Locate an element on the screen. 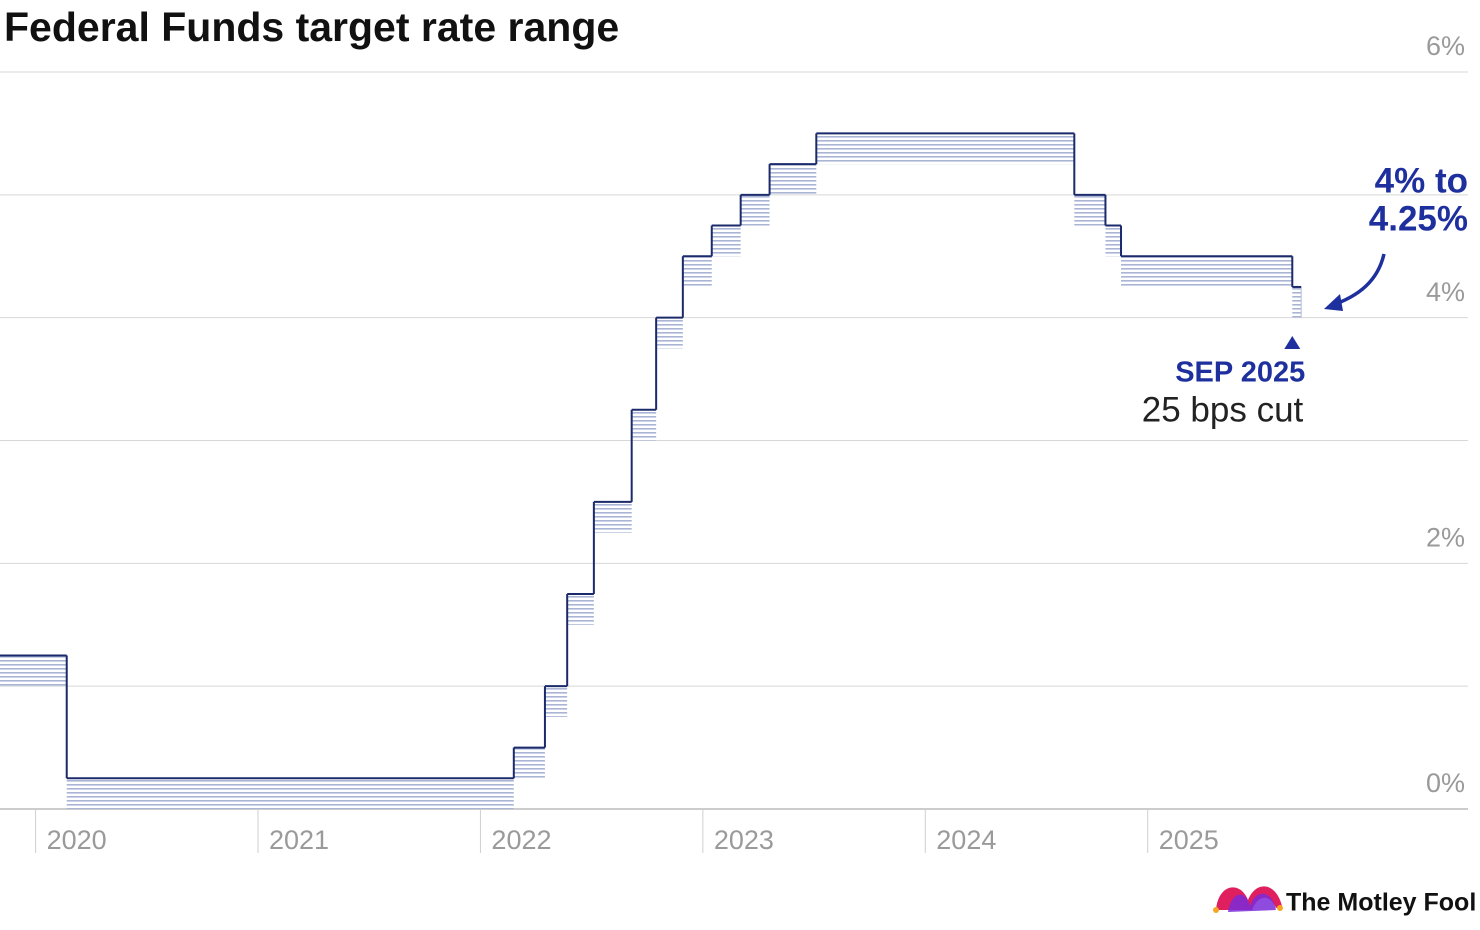 The width and height of the screenshot is (1480, 930). chart-title: Federal Funds target rate range is located at coordinates (311, 27).